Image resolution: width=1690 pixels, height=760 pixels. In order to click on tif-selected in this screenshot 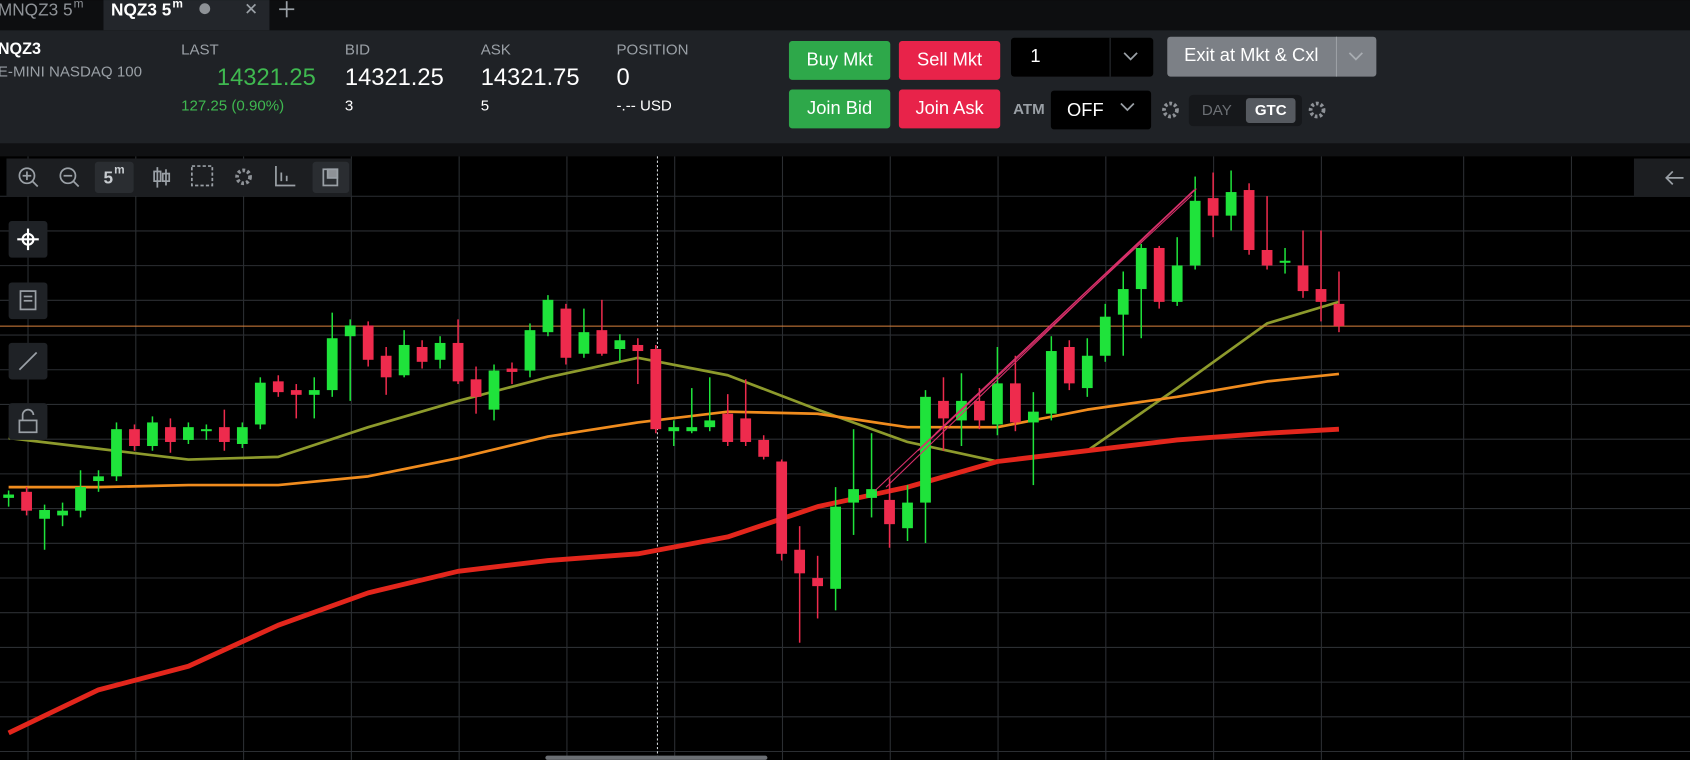, I will do `click(1270, 110)`.